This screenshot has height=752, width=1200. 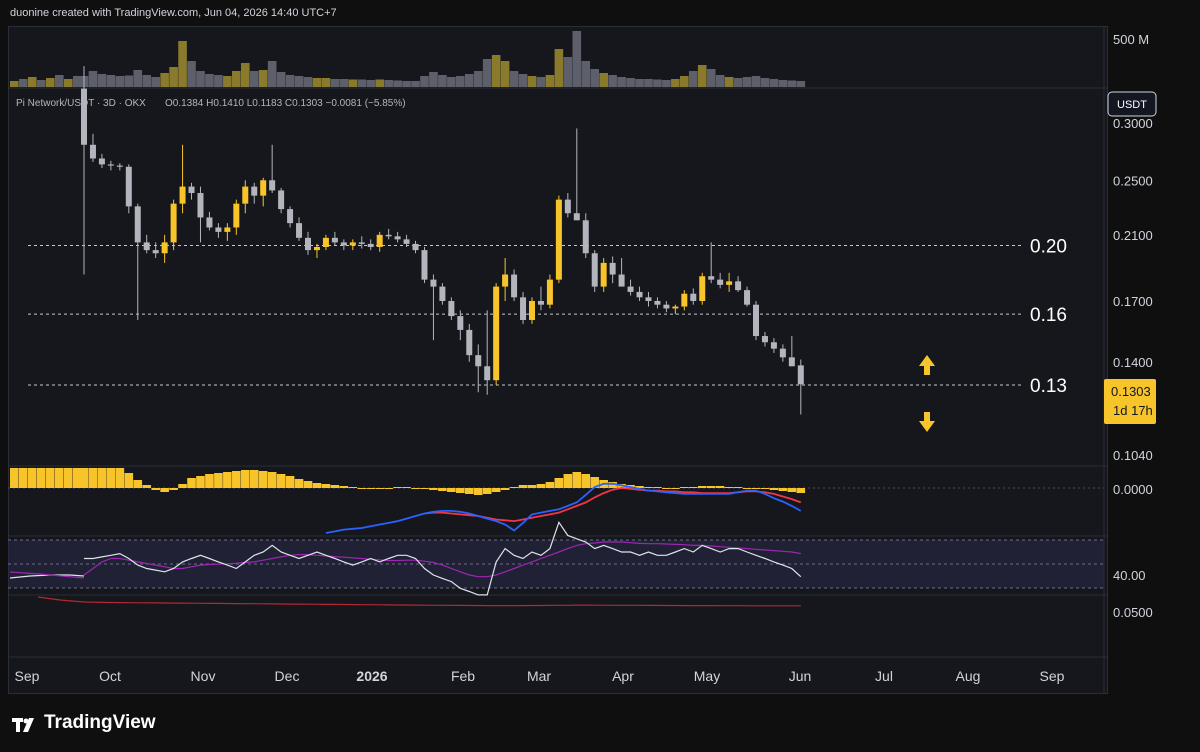 What do you see at coordinates (1133, 455) in the screenshot?
I see `price-tick-label: 0.1040` at bounding box center [1133, 455].